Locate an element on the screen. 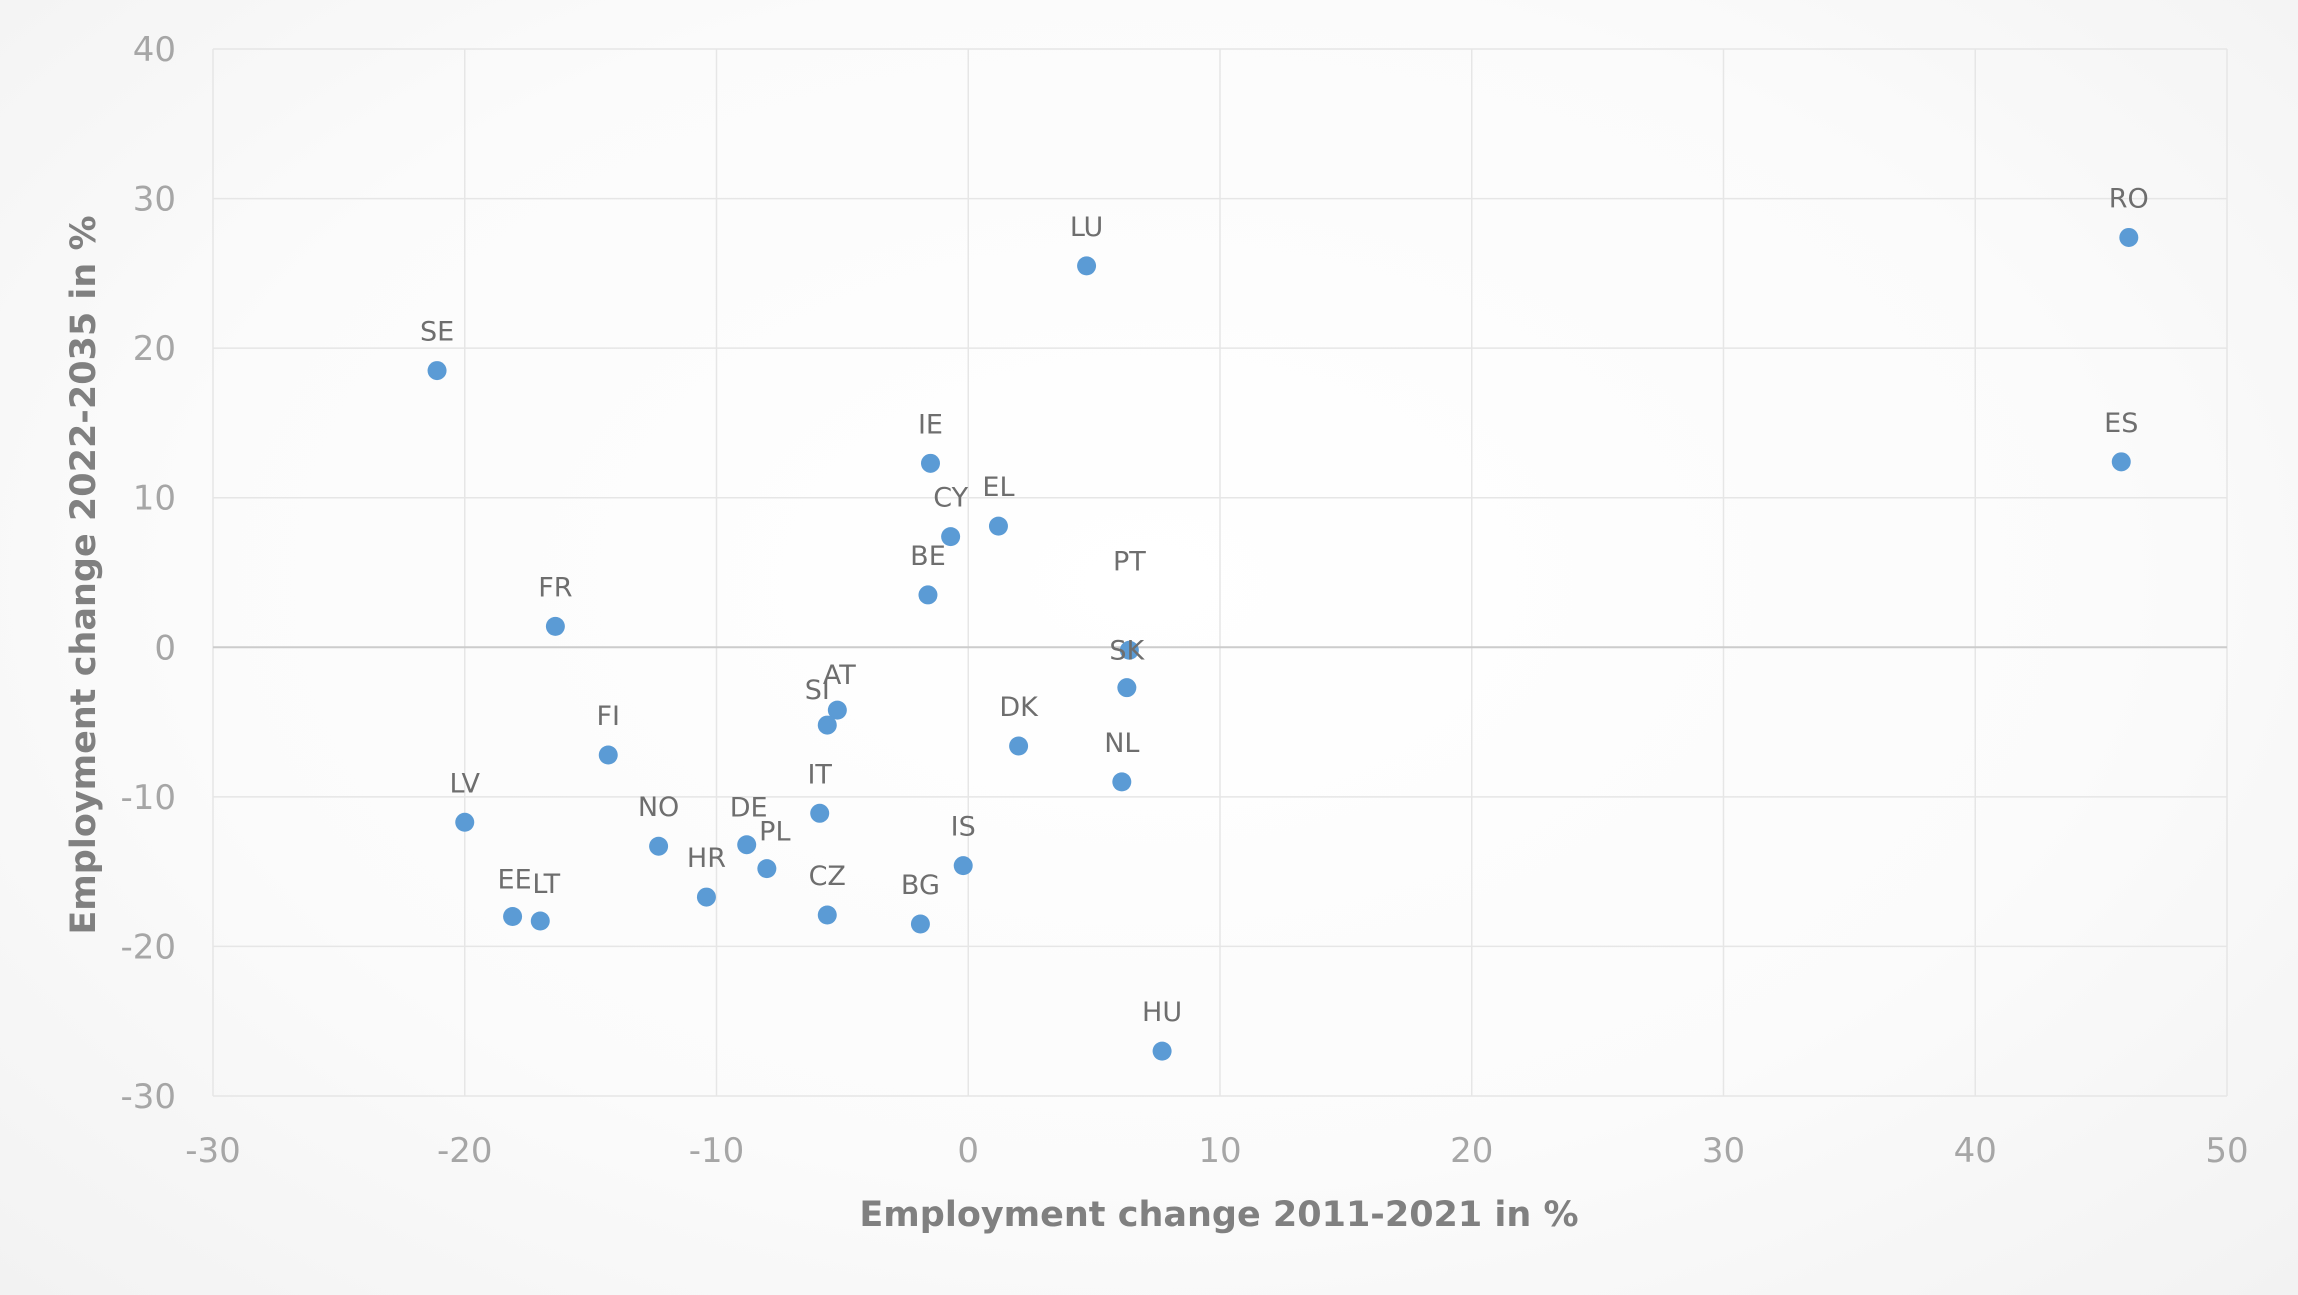  data-point-si is located at coordinates (827, 725).